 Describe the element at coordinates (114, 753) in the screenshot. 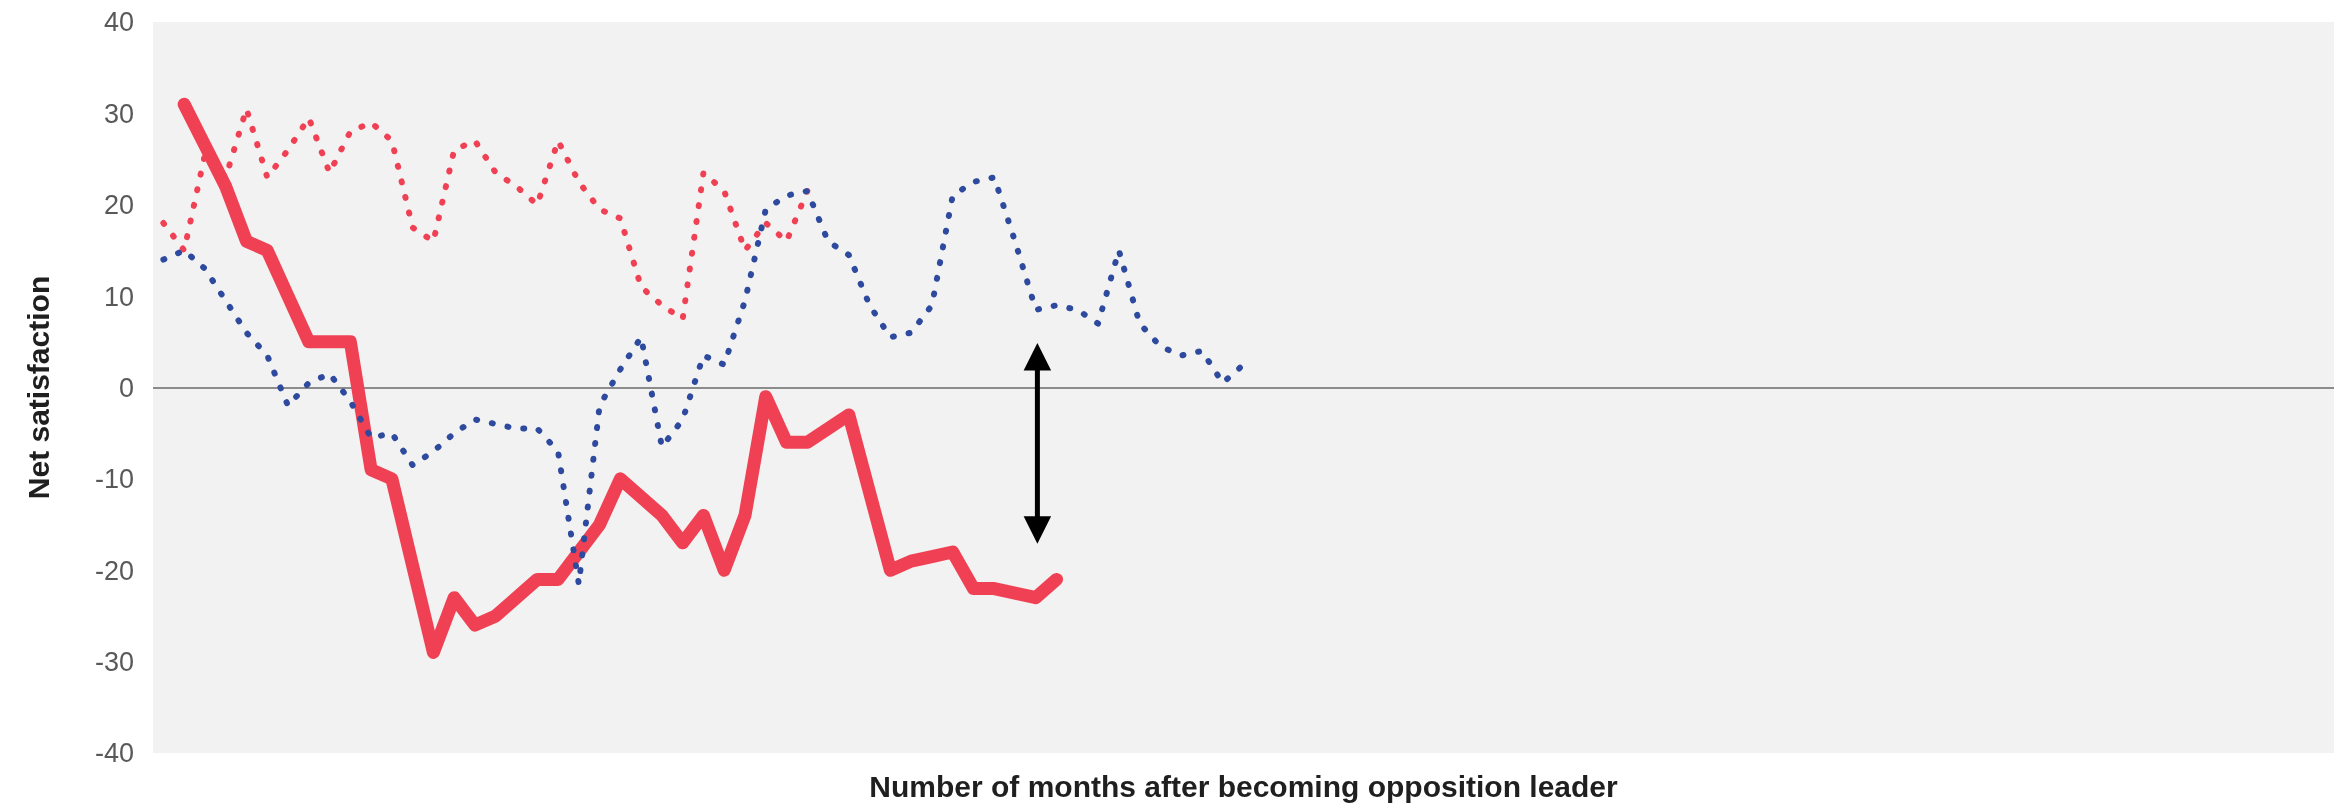

I see `y-tick-label: -40` at that location.